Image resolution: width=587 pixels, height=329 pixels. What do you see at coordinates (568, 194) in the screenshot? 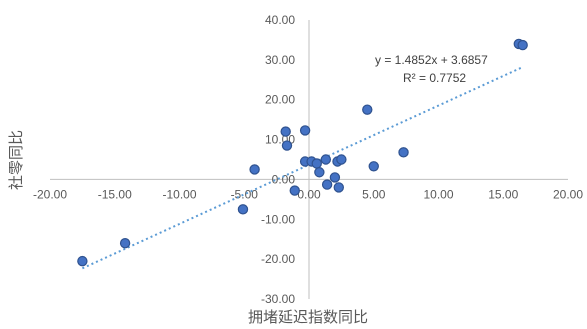
I see `x-tick-label: 20.00` at bounding box center [568, 194].